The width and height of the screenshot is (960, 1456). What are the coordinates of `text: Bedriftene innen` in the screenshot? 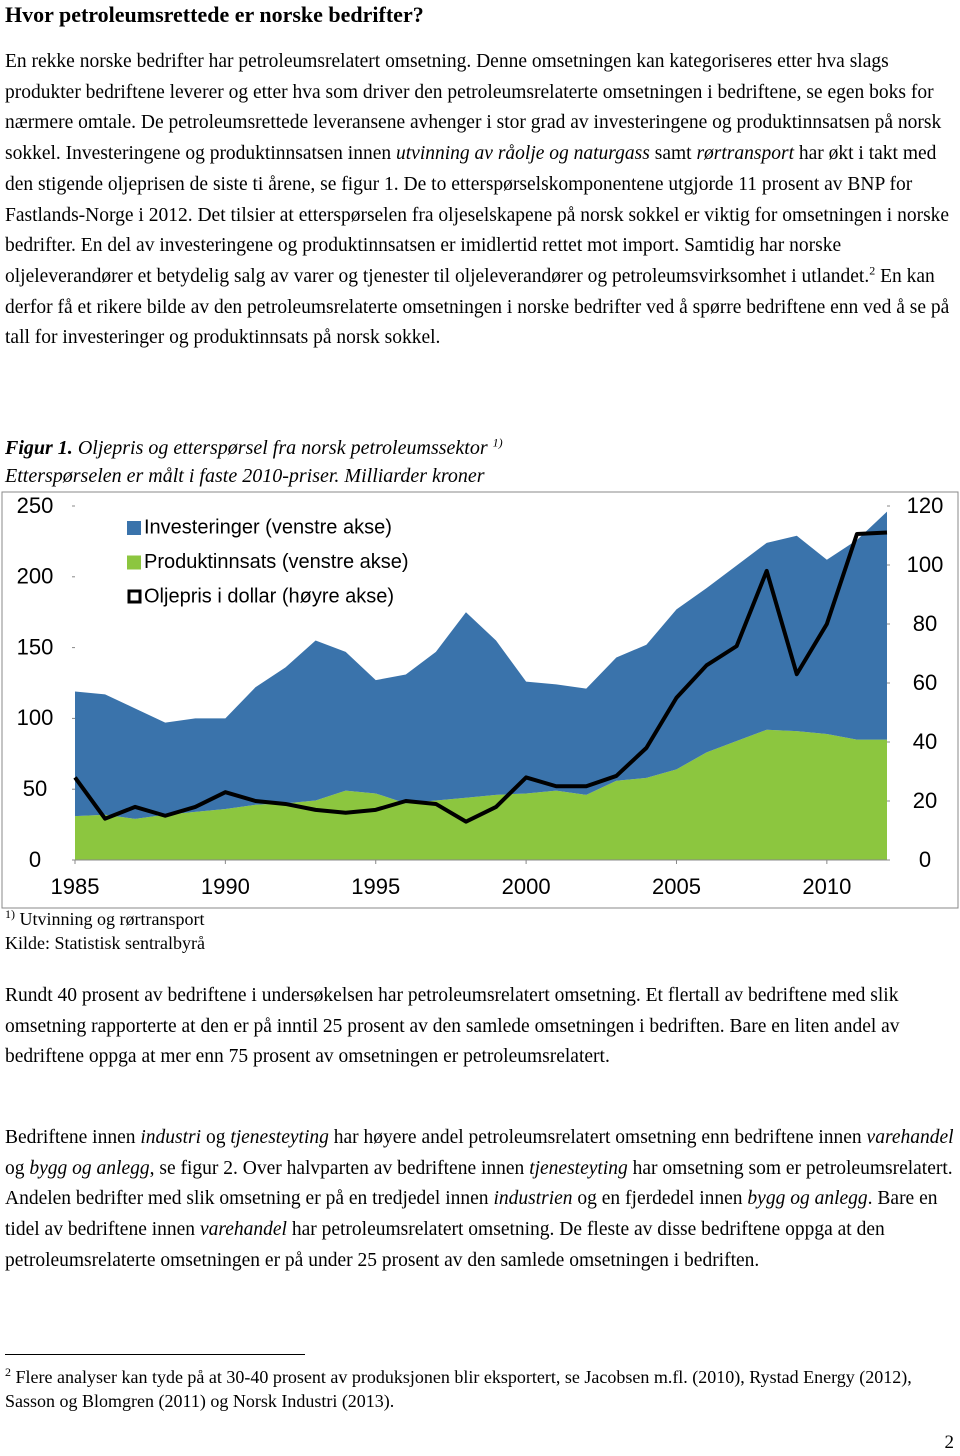 It's located at (70, 1137).